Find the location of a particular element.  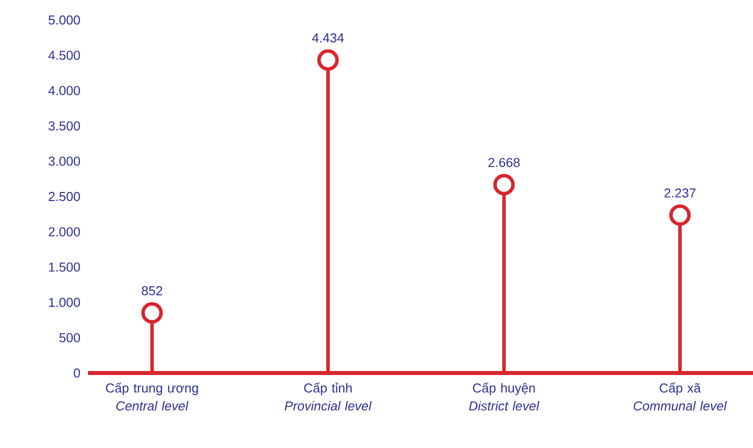

x-tick-label: Cấp trung ương Central level is located at coordinates (152, 396).